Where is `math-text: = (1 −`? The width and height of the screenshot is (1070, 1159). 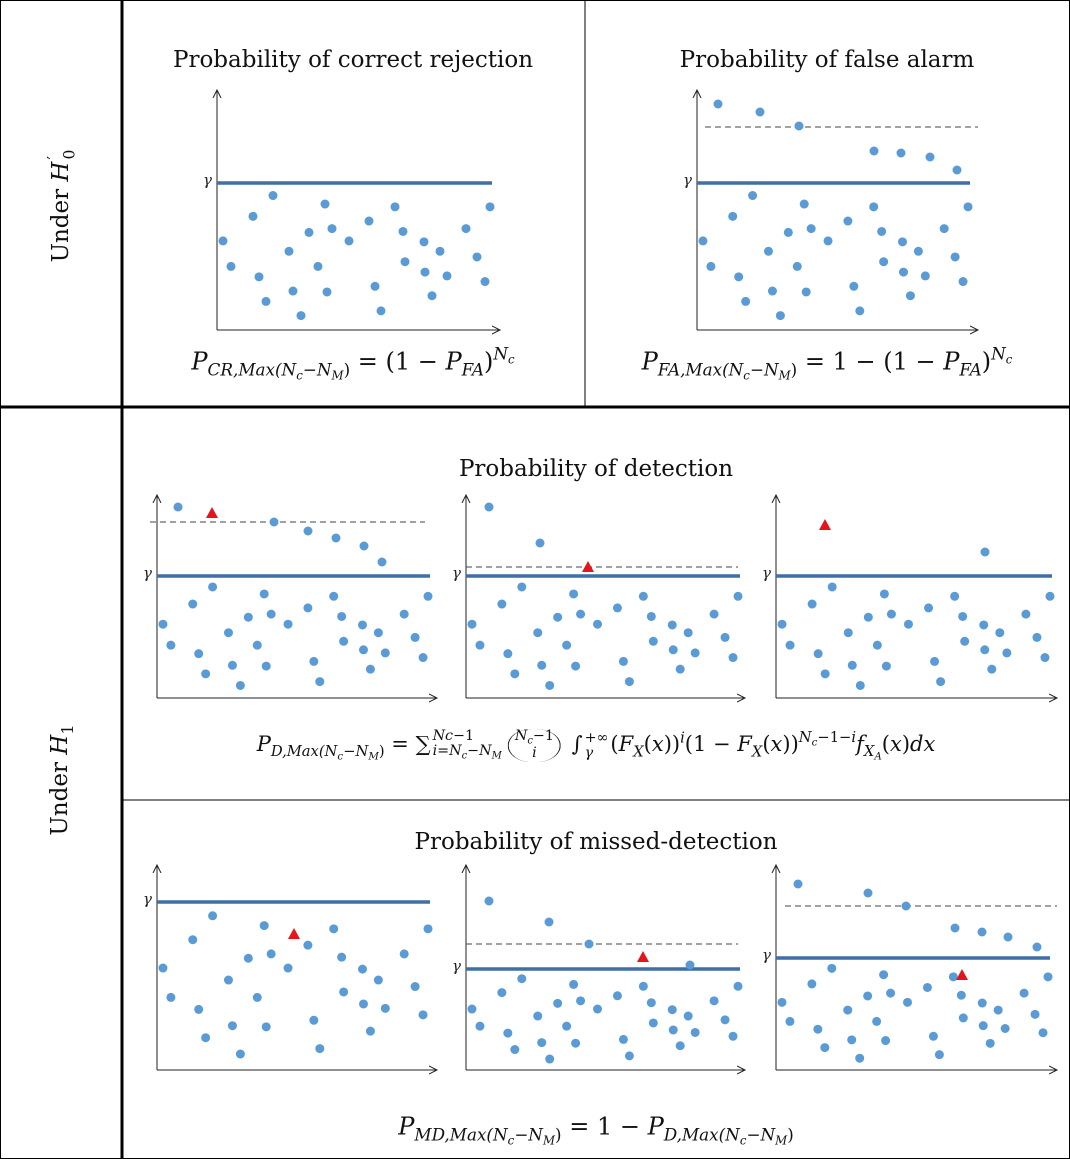 math-text: = (1 − is located at coordinates (398, 361).